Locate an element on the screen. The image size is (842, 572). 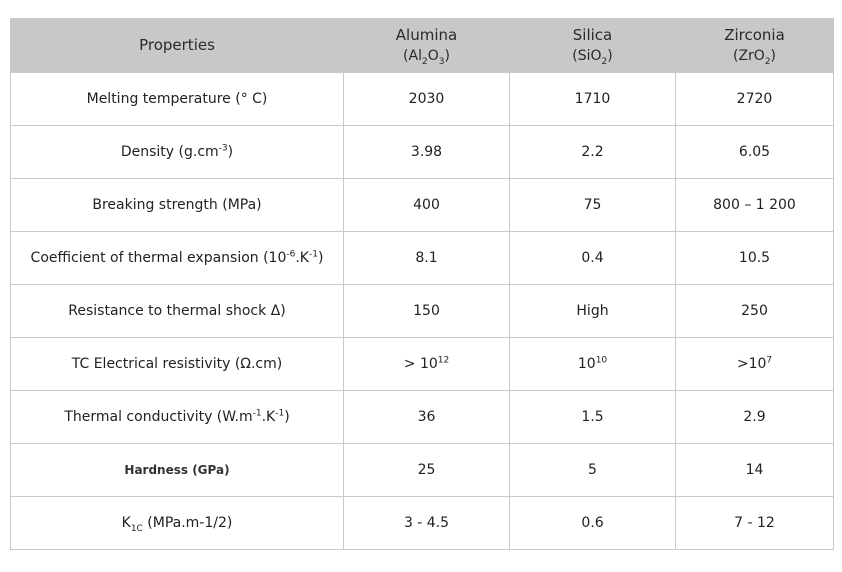
cell-value: 1710 is located at coordinates (592, 99).